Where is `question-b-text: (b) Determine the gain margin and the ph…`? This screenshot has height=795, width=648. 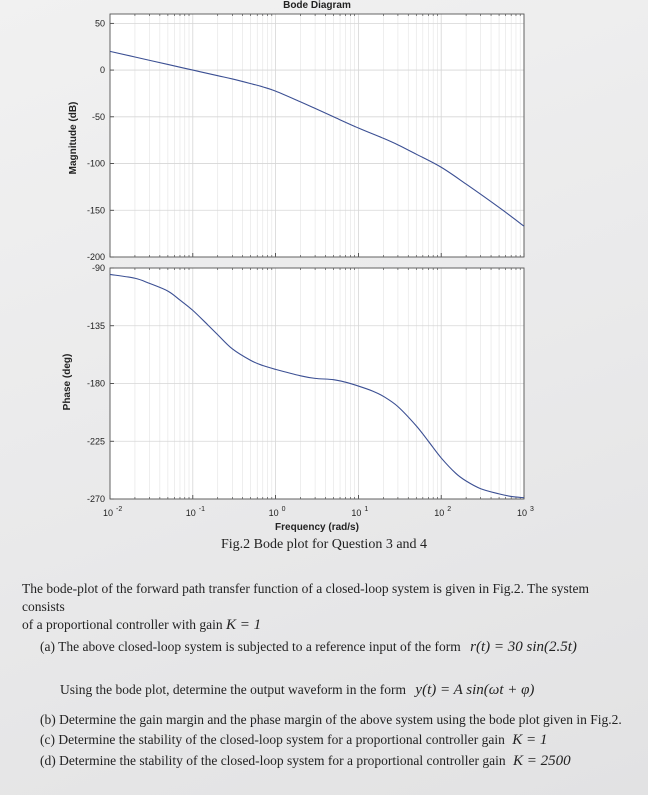
question-b-text: (b) Determine the gain margin and the ph… is located at coordinates (331, 719).